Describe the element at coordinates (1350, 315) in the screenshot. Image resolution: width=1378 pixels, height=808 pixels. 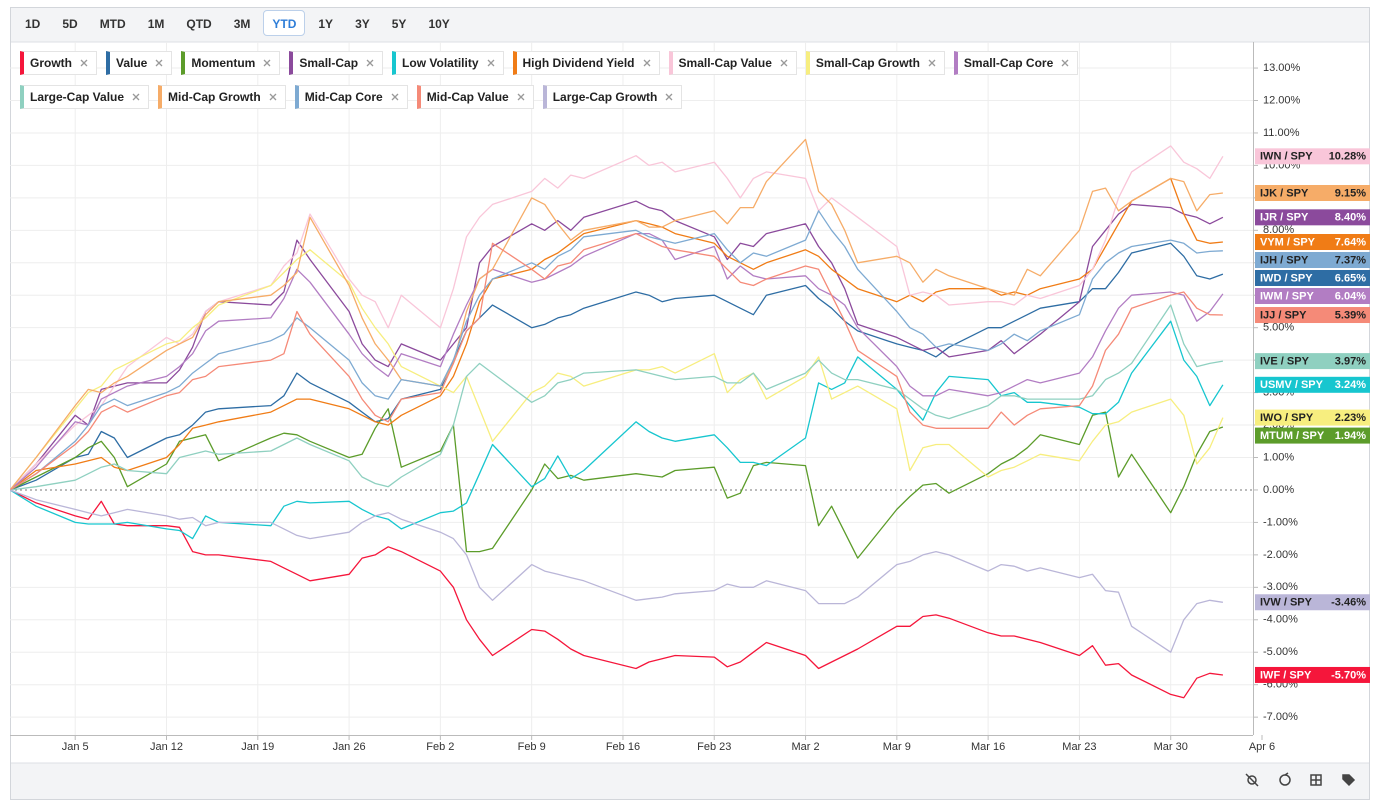
I see `end-label-value: 5.39%` at that location.